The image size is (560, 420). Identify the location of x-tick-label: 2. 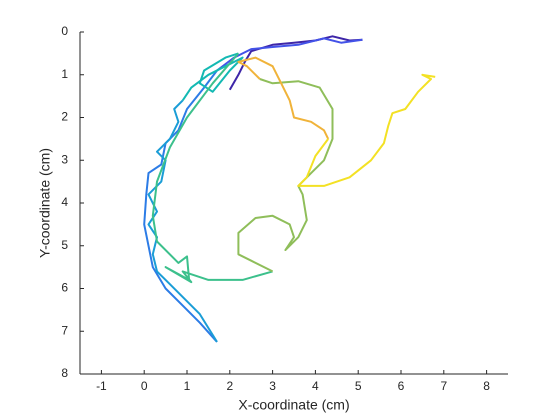
(229, 386).